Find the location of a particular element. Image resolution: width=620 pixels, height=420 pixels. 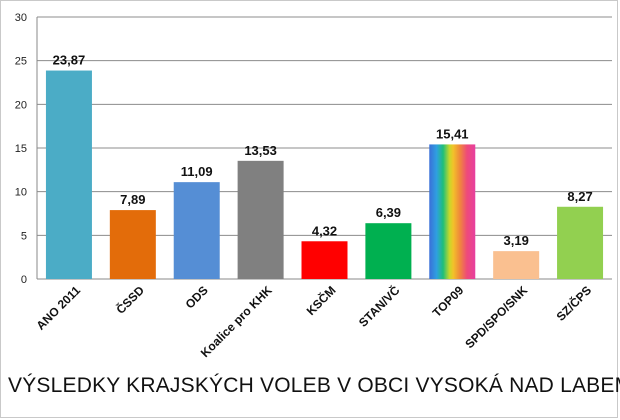

category-label: Koalice pro KHK is located at coordinates (236, 321).